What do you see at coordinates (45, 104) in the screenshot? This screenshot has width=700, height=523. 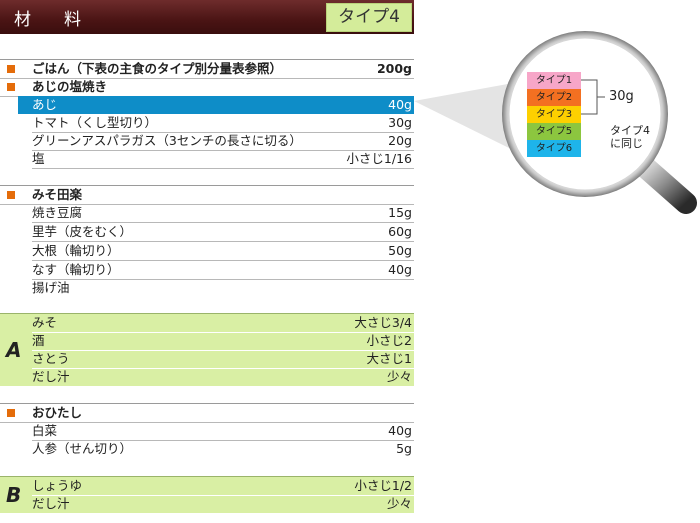 I see `ingredient-name: あじ` at bounding box center [45, 104].